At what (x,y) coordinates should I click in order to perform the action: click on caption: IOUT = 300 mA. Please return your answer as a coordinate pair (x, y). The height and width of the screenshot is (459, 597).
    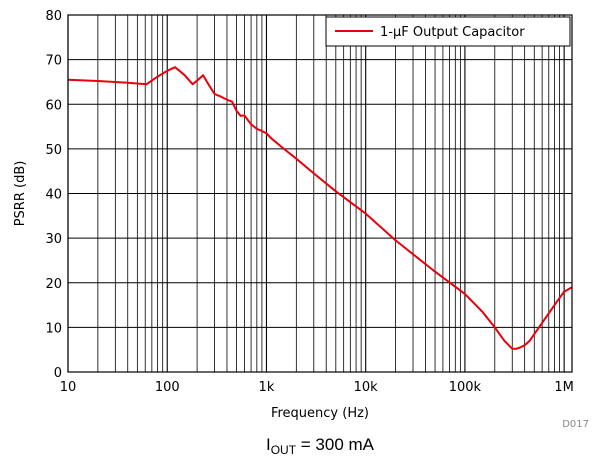
    Looking at the image, I should click on (320, 446).